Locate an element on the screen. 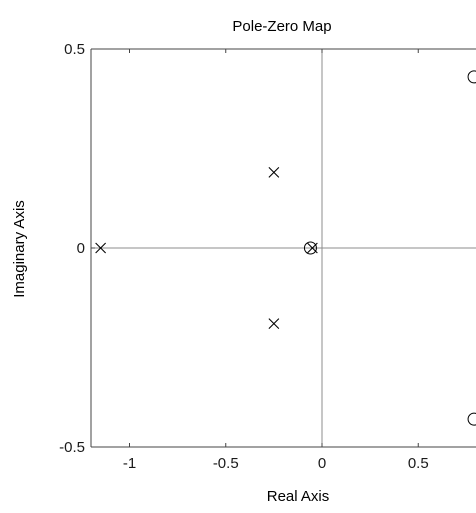 The height and width of the screenshot is (513, 476). x-axis-label: Real Axis is located at coordinates (298, 496).